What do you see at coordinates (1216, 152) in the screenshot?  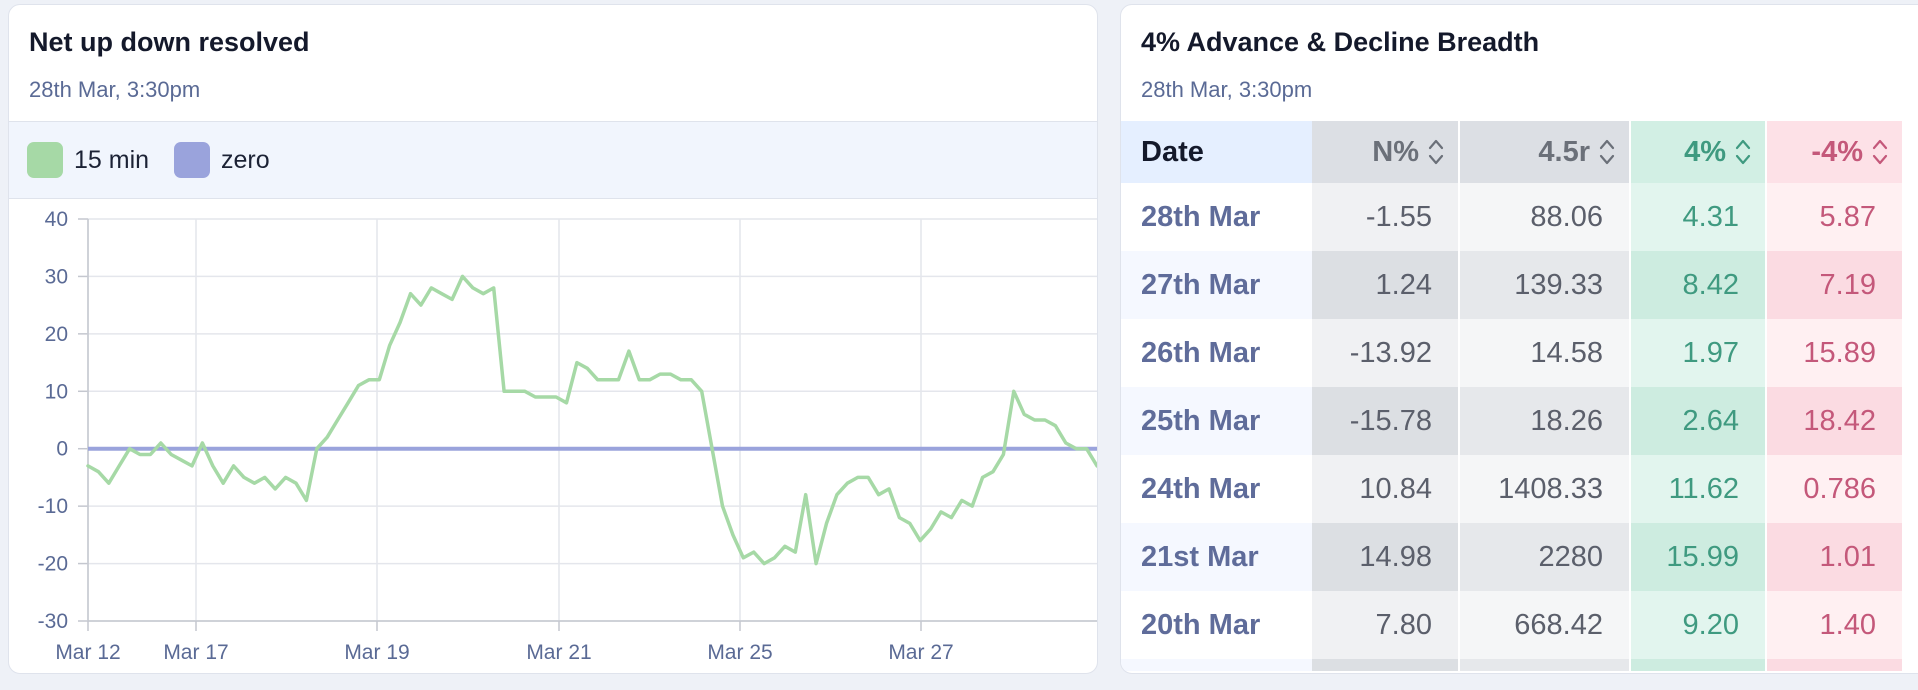 I see `column-header-date: Date` at bounding box center [1216, 152].